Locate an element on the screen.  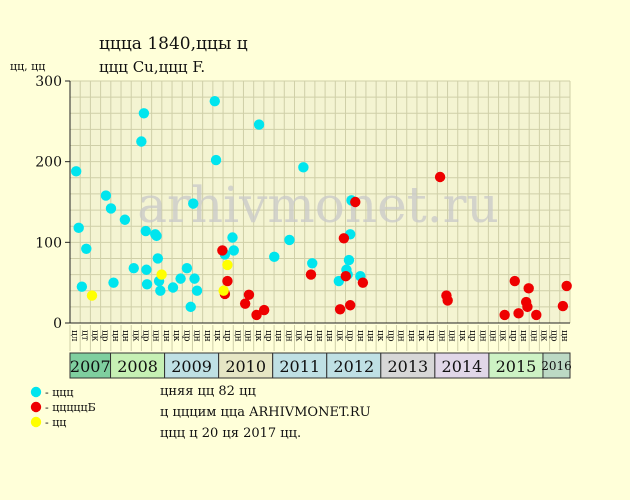
y-tick-label: 0 is located at coordinates (57, 324).